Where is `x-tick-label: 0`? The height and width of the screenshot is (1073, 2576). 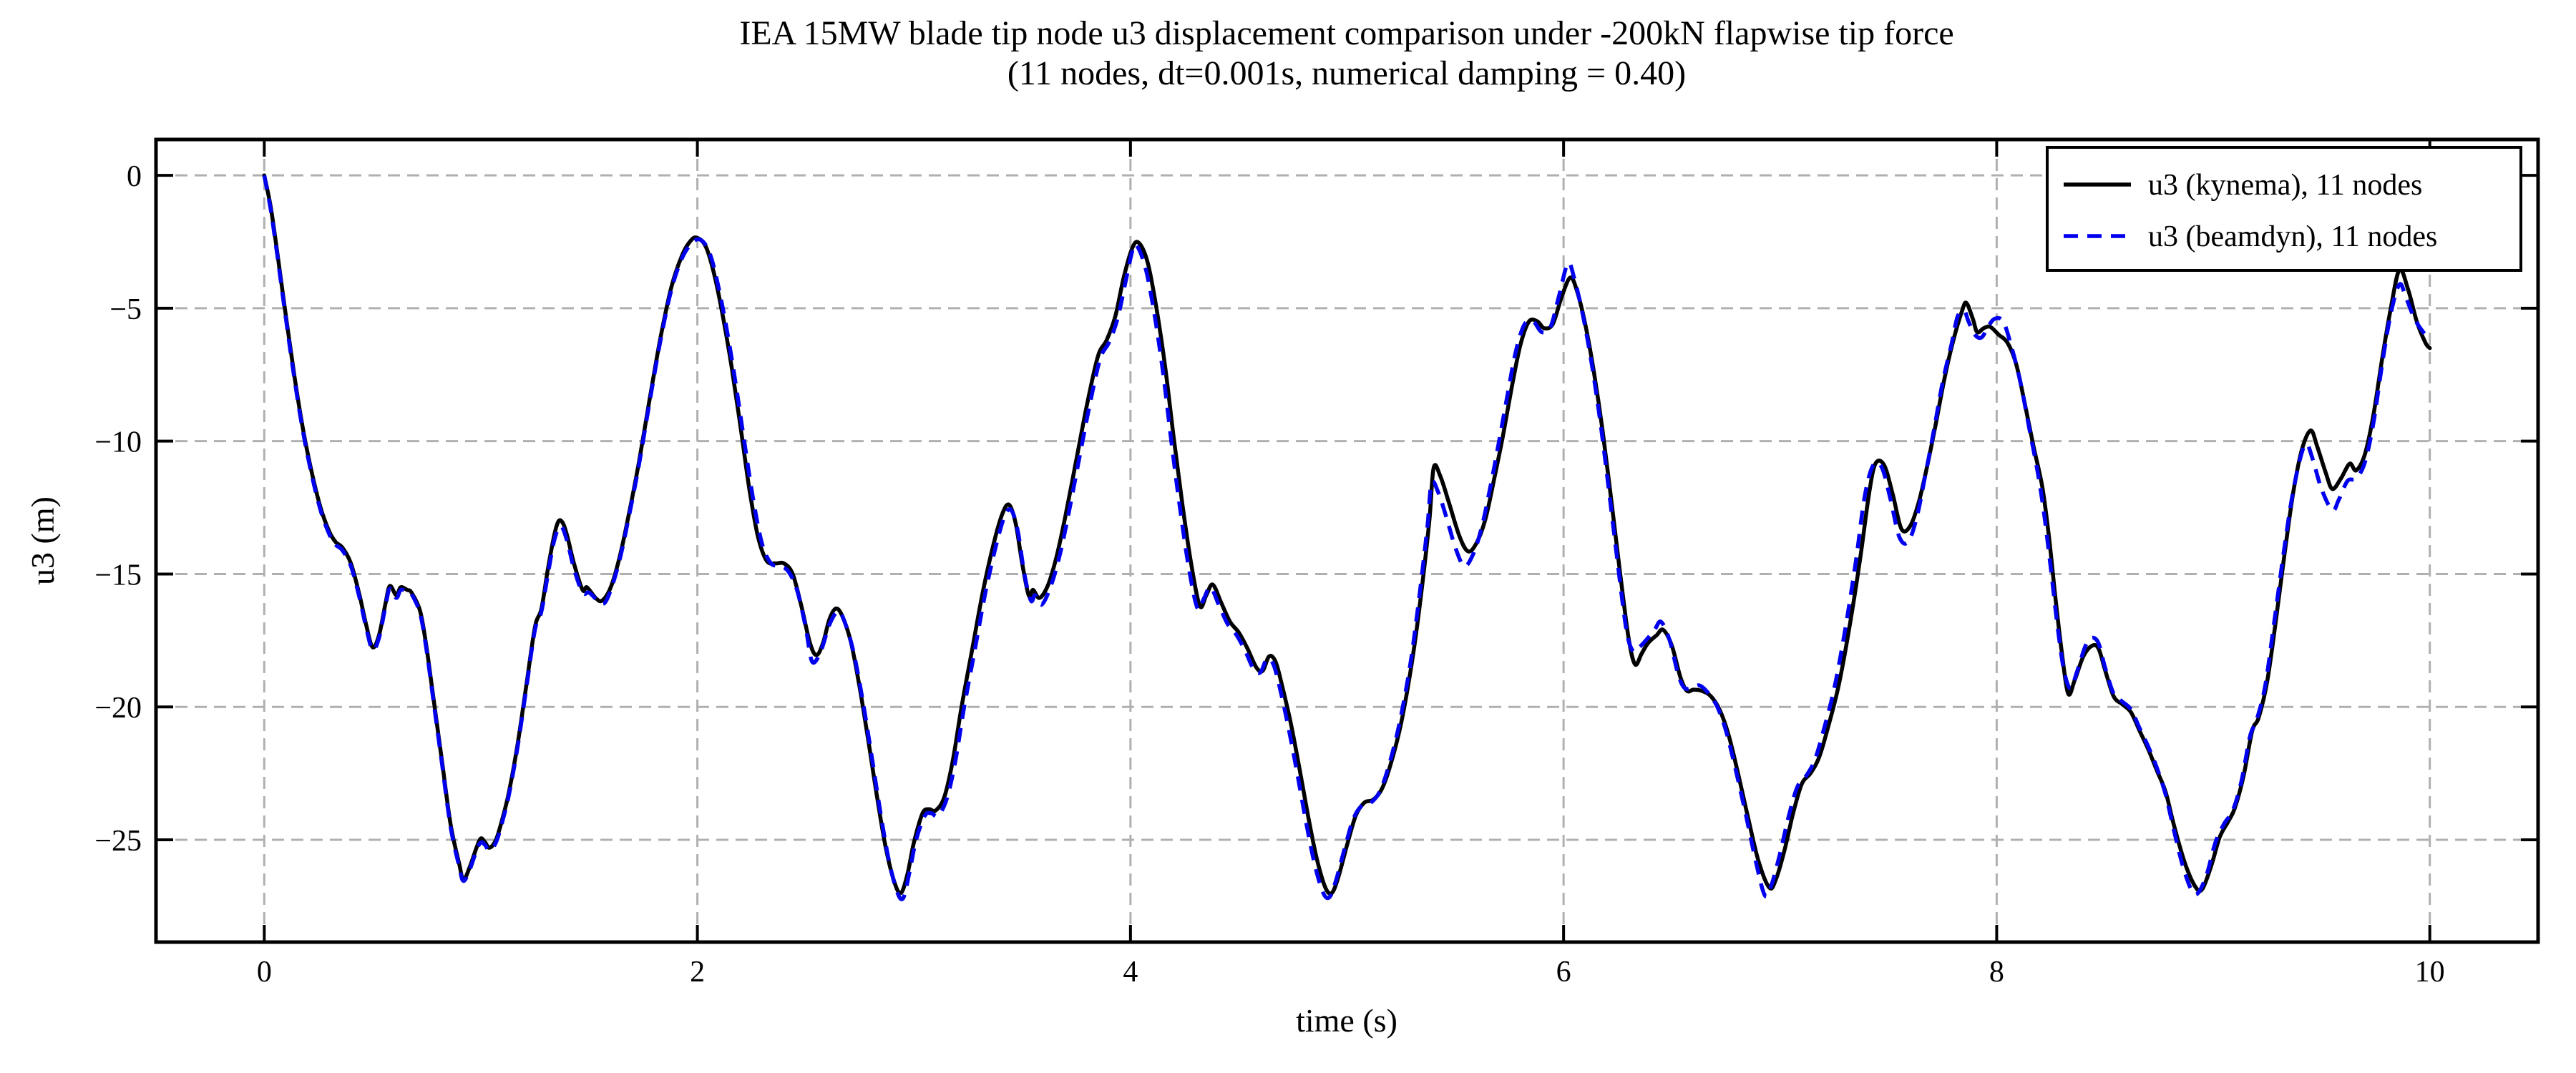 x-tick-label: 0 is located at coordinates (264, 972).